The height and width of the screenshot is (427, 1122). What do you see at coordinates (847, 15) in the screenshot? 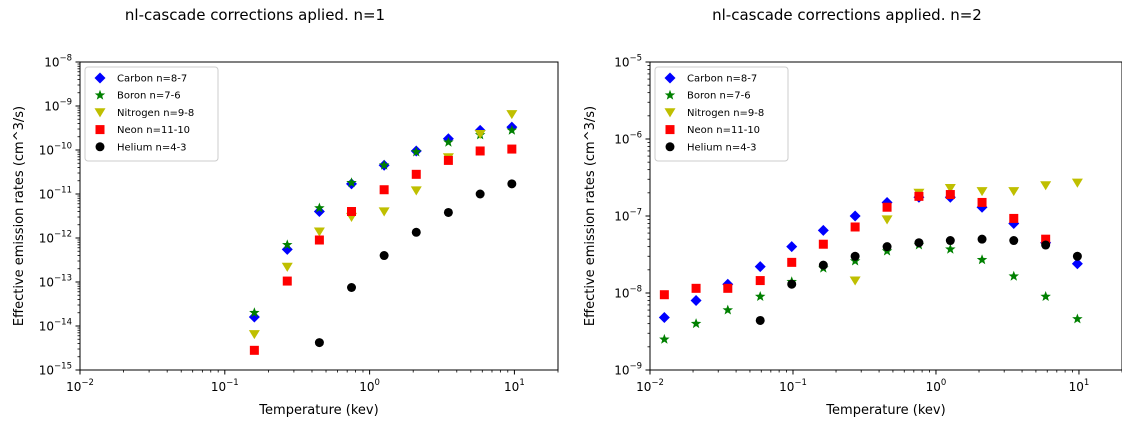
I see `chart-title: nl-cascade corrections applied. n=2` at bounding box center [847, 15].